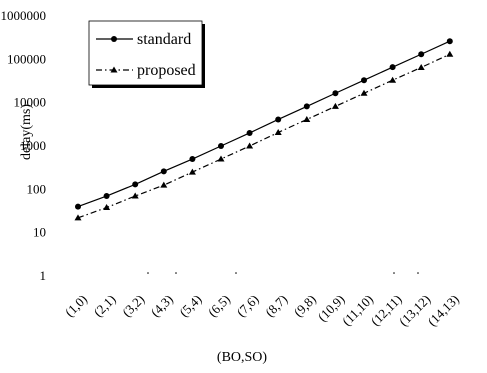  What do you see at coordinates (242, 357) in the screenshot?
I see `x-axis-label: (BO,SO)` at bounding box center [242, 357].